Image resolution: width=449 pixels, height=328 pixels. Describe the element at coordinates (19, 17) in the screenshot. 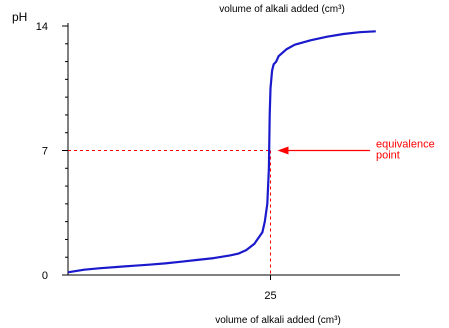

I see `y-axis-label: pH` at that location.